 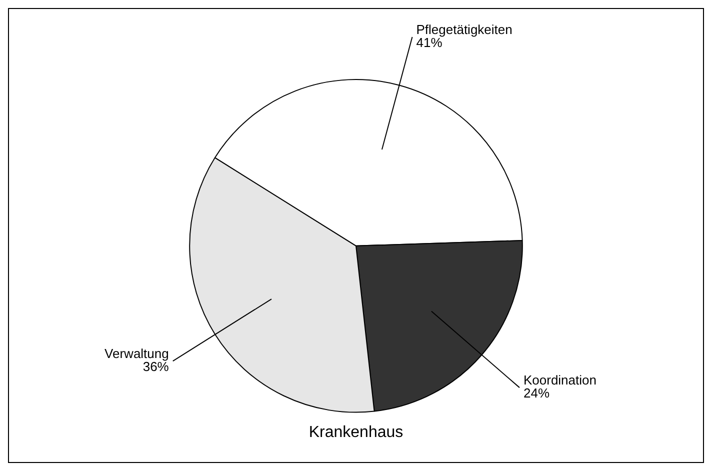 What do you see at coordinates (356, 432) in the screenshot?
I see `text: Krankenhaus` at bounding box center [356, 432].